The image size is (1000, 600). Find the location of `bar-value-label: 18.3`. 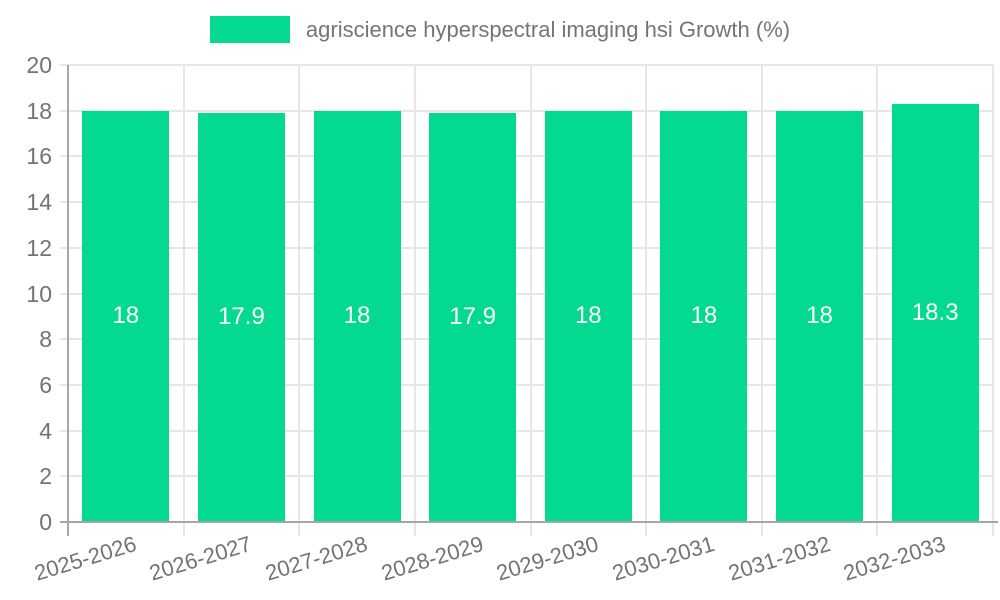

bar-value-label: 18.3 is located at coordinates (935, 312).